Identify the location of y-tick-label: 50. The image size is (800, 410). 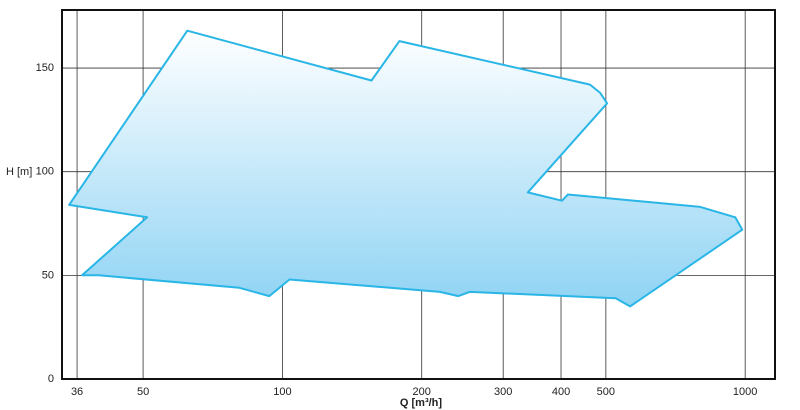
(48, 275).